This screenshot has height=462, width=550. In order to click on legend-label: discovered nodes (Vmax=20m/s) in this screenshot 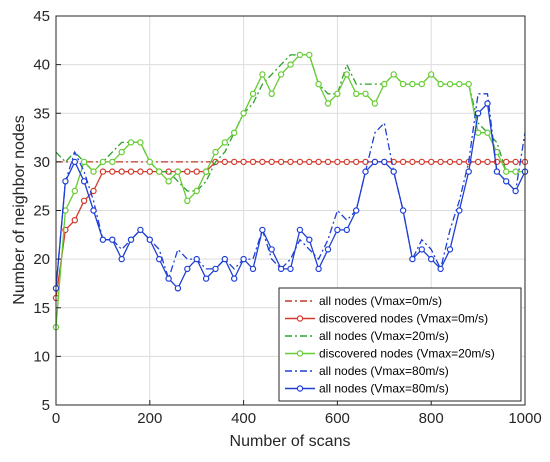, I will do `click(407, 354)`.